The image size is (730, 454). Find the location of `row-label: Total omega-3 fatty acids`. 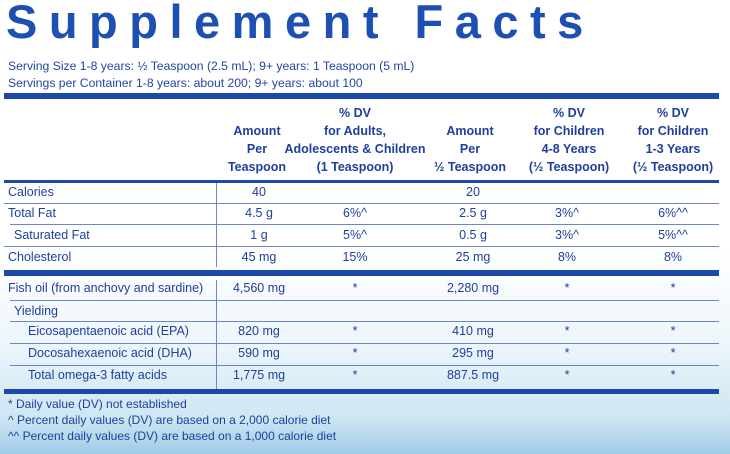

row-label: Total omega-3 fatty acids is located at coordinates (97, 375).